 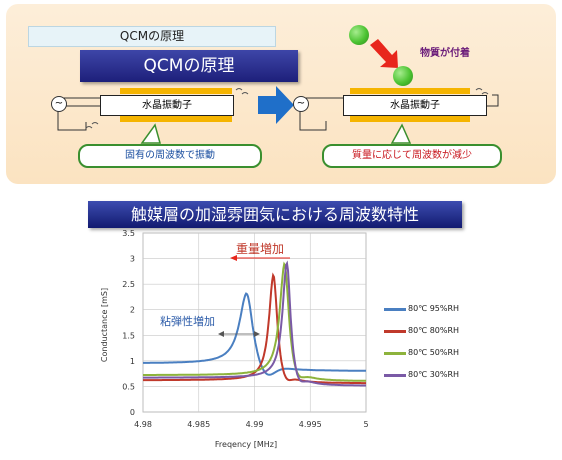 I want to click on right-note-pointer, so click(x=401, y=133).